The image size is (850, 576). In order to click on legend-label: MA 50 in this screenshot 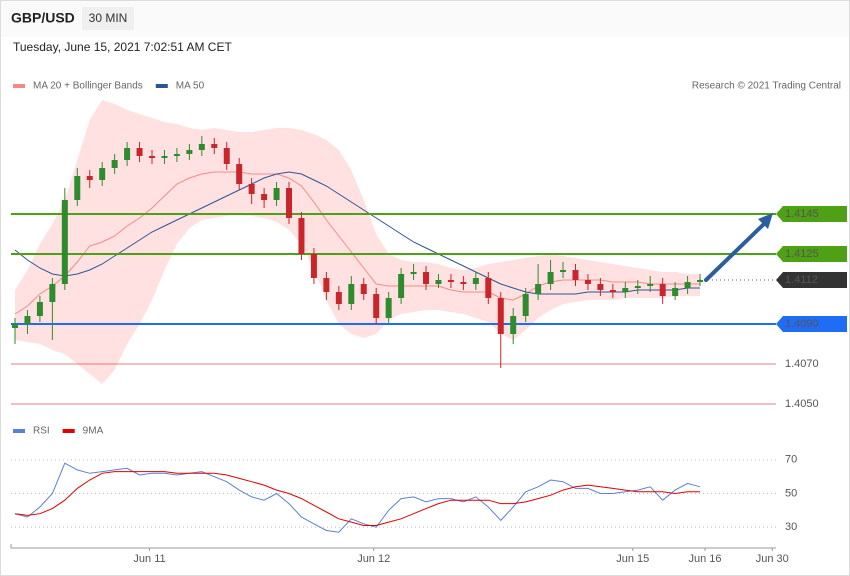, I will do `click(190, 86)`.